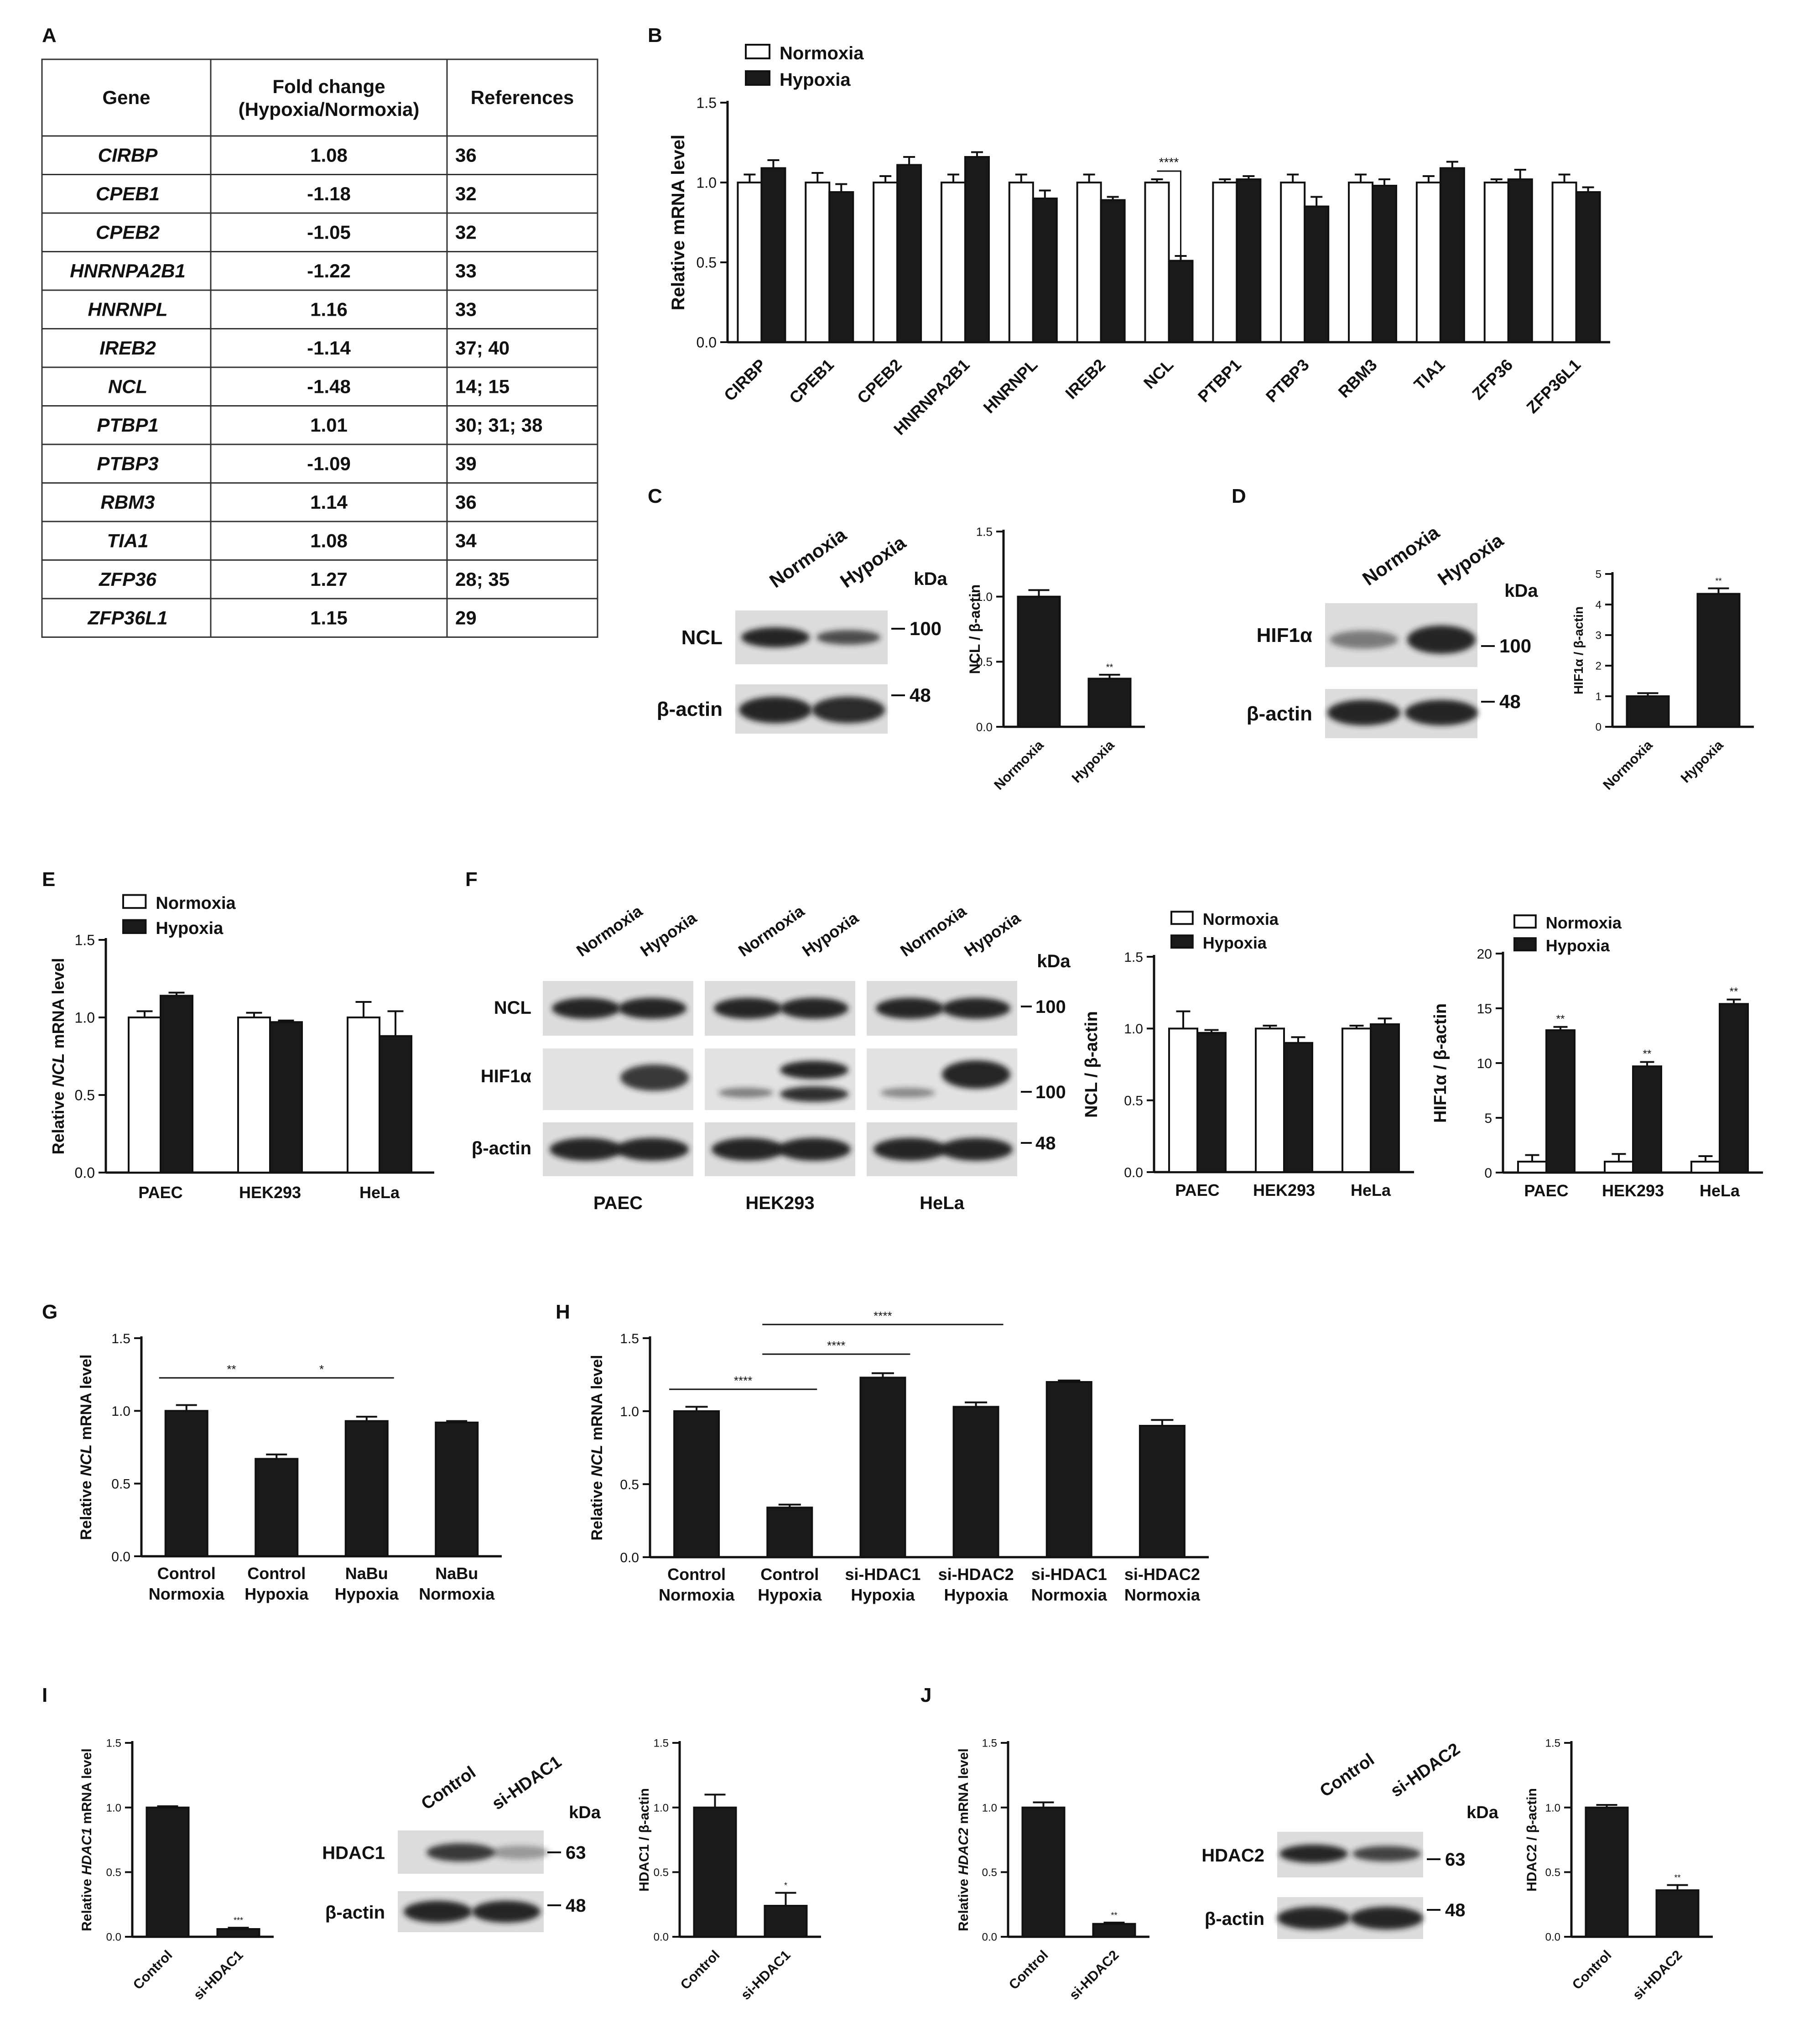 This screenshot has width=1794, height=2044. Describe the element at coordinates (128, 232) in the screenshot. I see `table-cell-gene: CPEB2` at that location.